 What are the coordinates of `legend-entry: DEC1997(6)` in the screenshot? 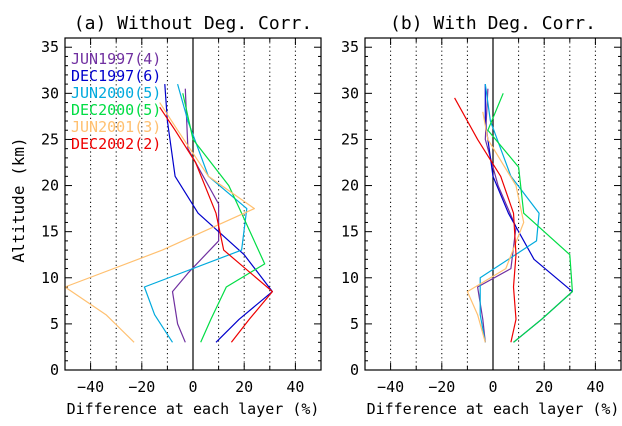 It's located at (116, 76).